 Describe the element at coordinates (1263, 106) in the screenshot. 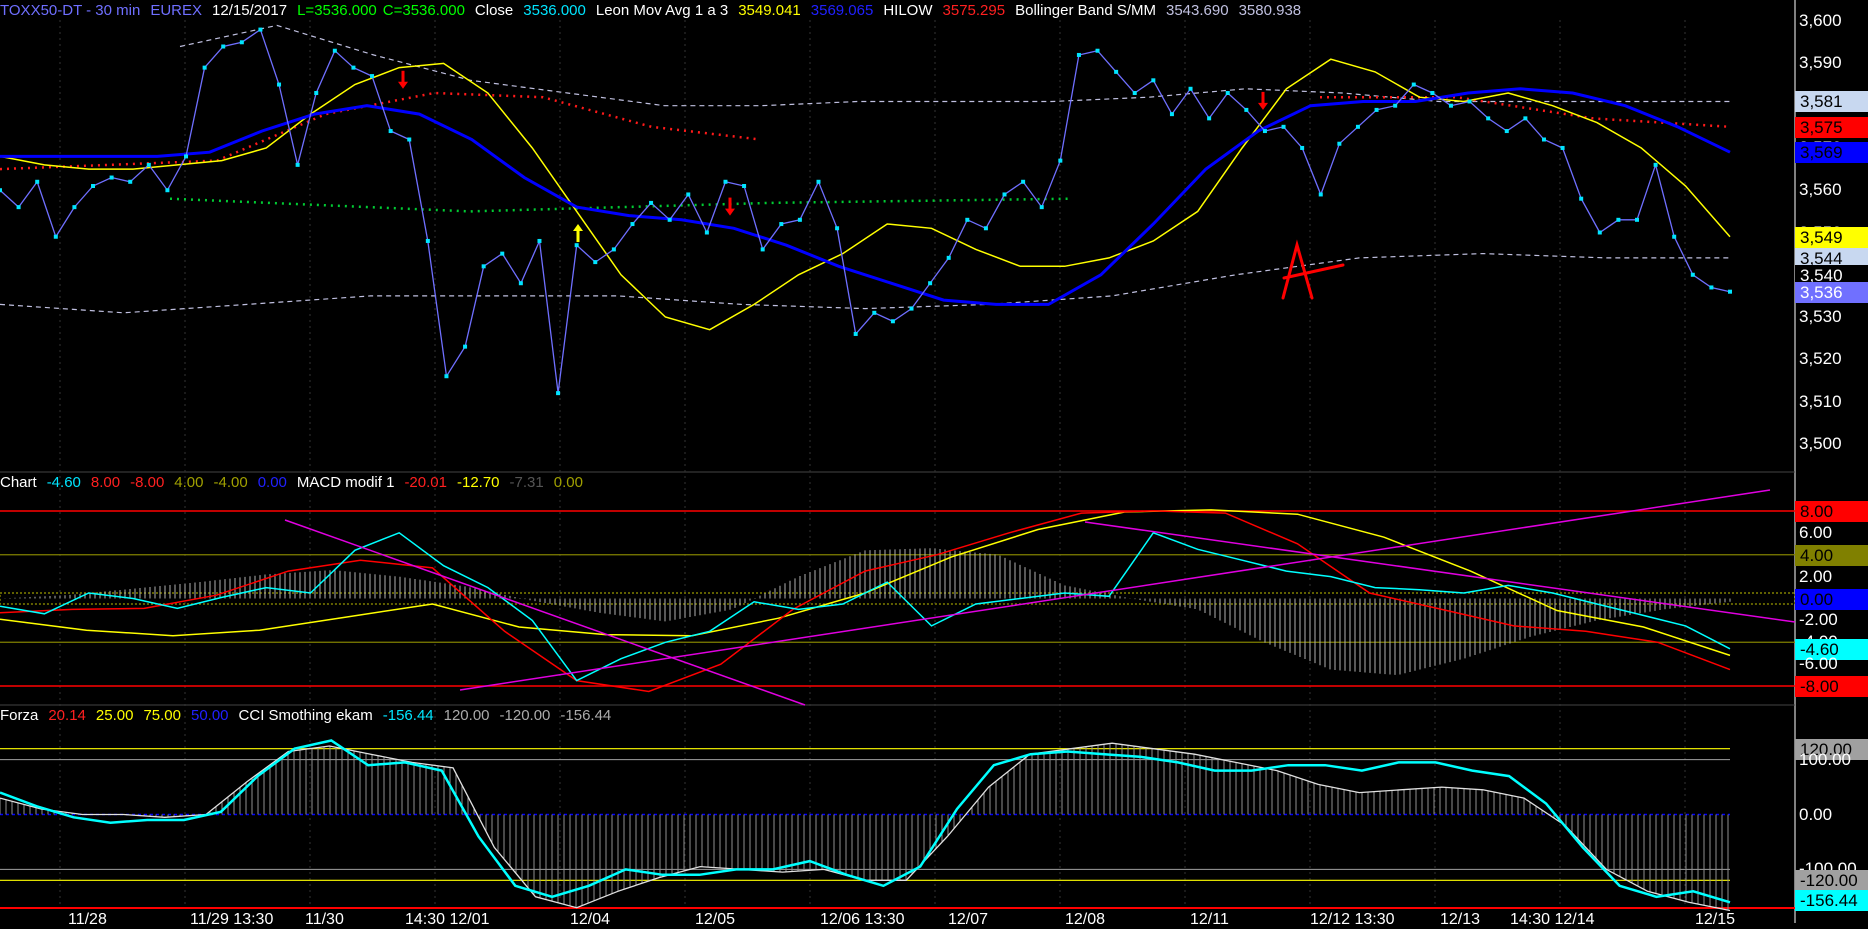

I see `down-arrow-signal-head` at that location.